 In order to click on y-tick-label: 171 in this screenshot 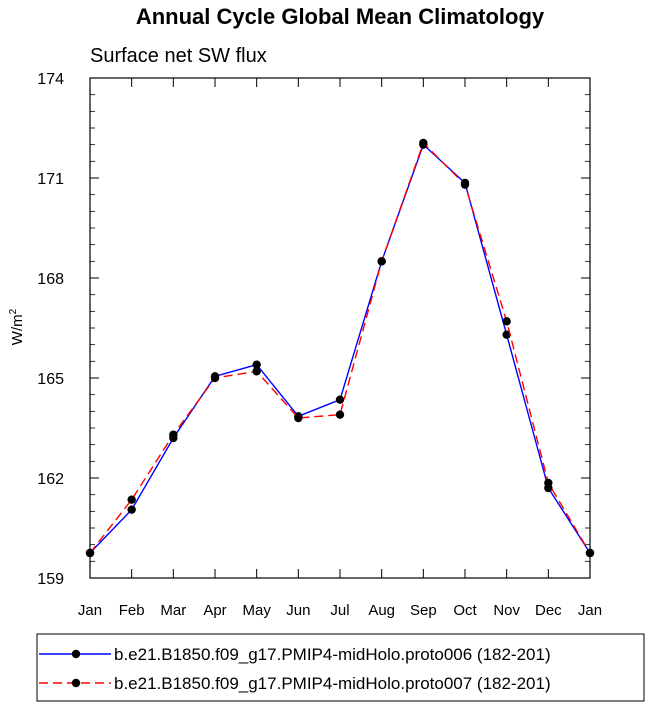, I will do `click(50, 179)`.